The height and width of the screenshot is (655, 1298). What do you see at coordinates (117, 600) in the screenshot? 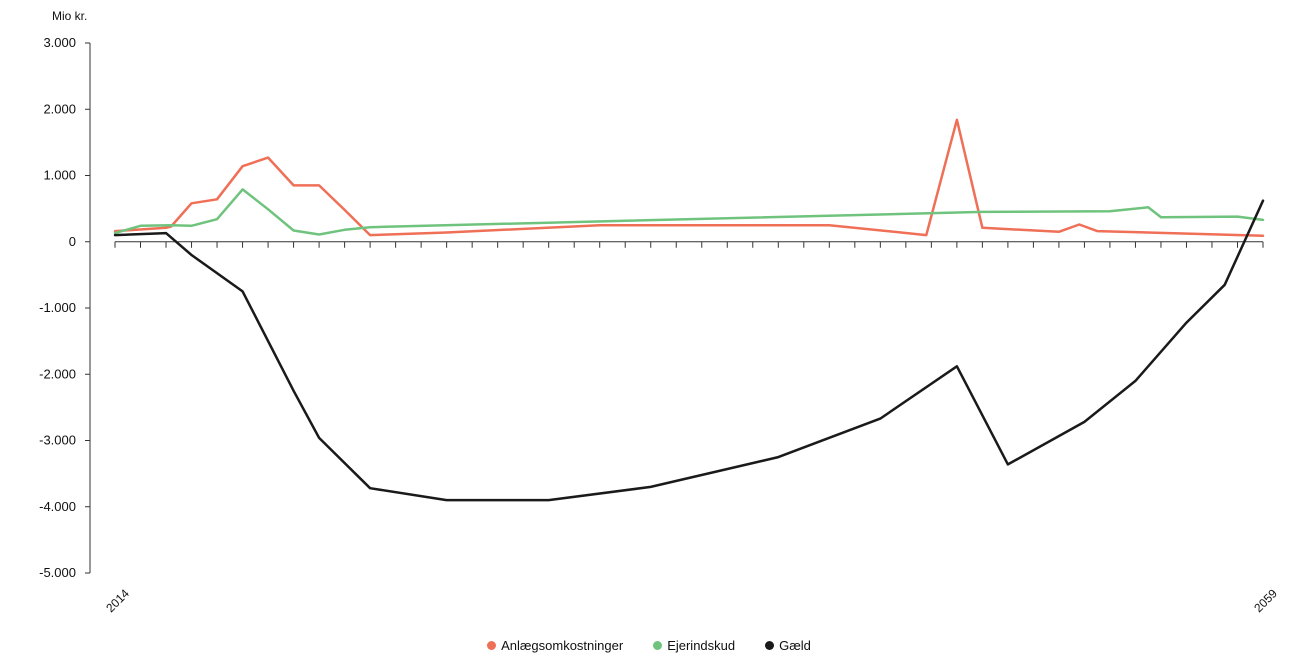
I see `x-tick-label: 2014` at bounding box center [117, 600].